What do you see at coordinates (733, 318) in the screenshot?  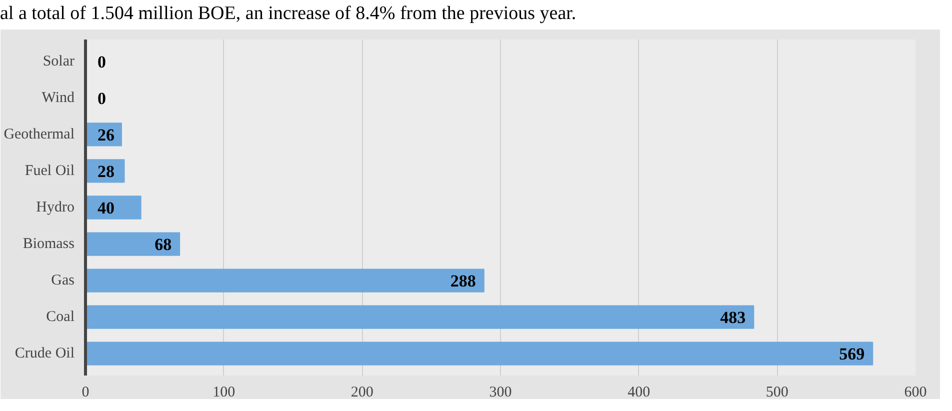 I see `data-label: 483` at bounding box center [733, 318].